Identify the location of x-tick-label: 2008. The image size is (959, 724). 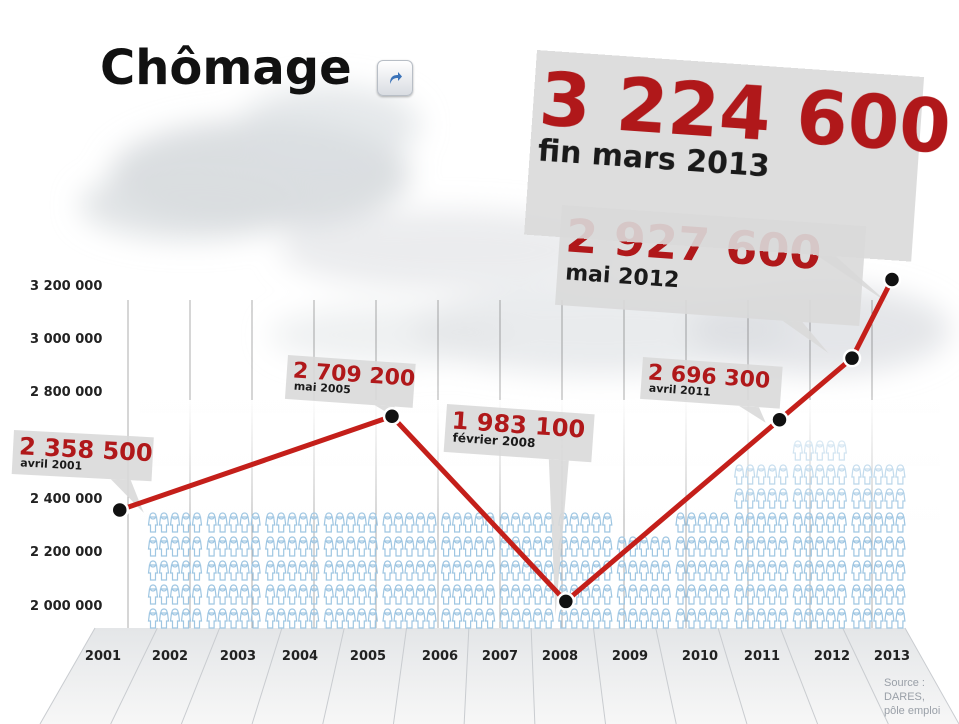
(560, 656).